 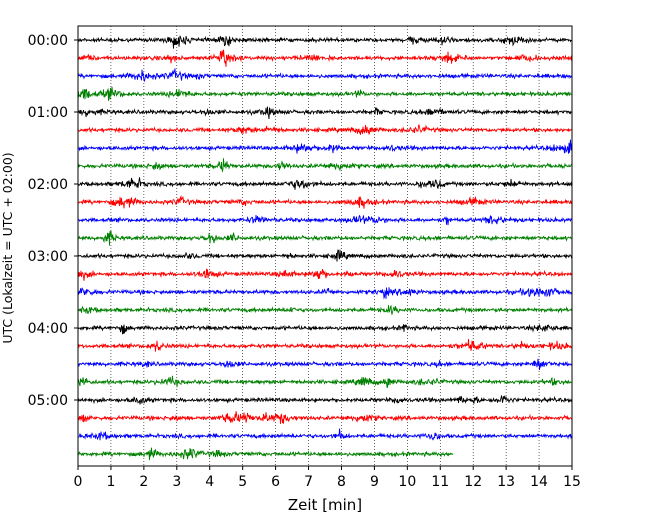 What do you see at coordinates (48, 329) in the screenshot?
I see `y-tick-label: 04:00` at bounding box center [48, 329].